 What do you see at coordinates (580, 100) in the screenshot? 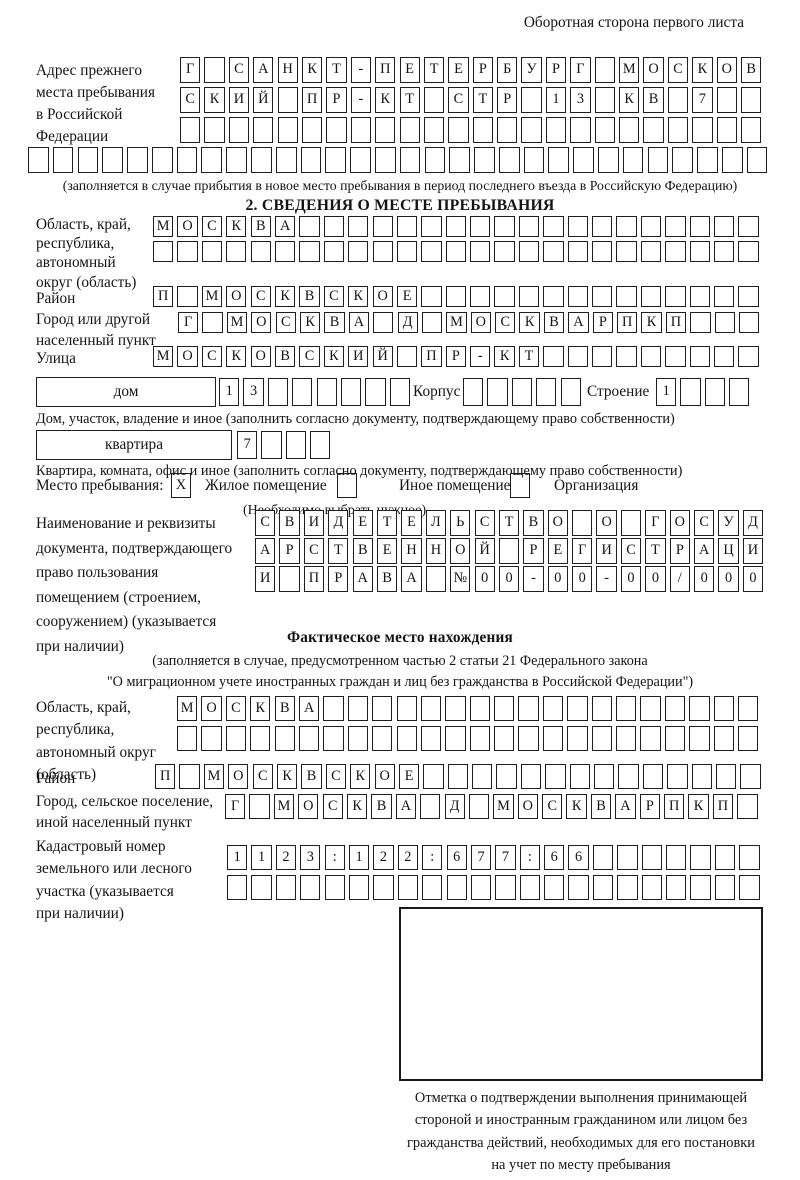
I see `char-box: 3` at bounding box center [580, 100].